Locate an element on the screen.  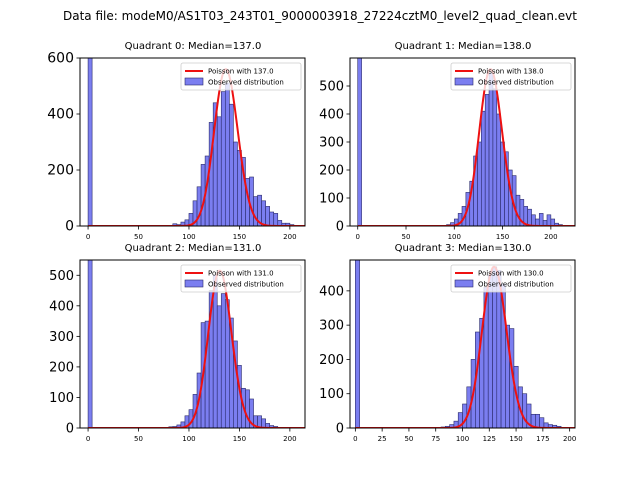
legend: Poisson with 130.0 Observed distribution is located at coordinates (511, 278).